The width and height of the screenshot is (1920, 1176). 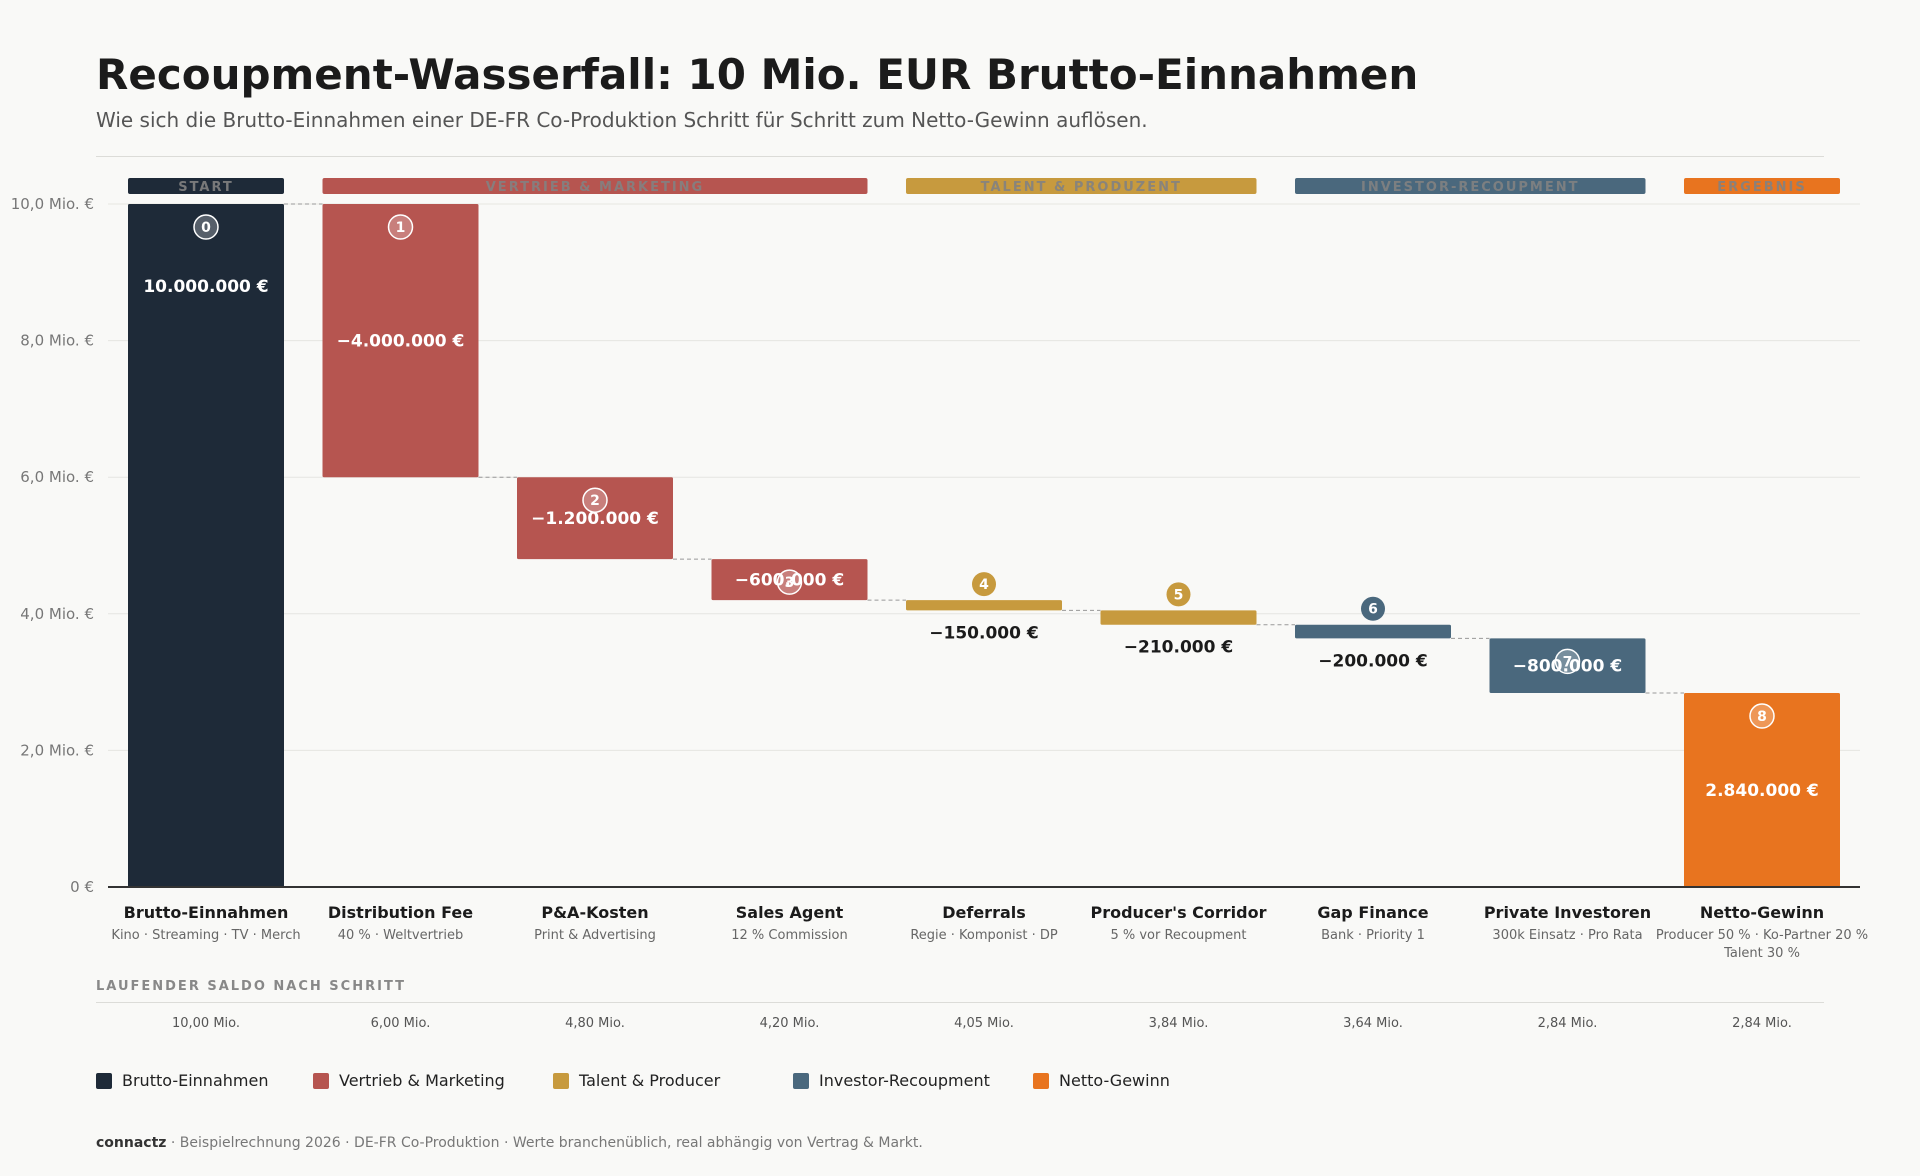 I want to click on step-badge-gap-finance, so click(x=1373, y=608).